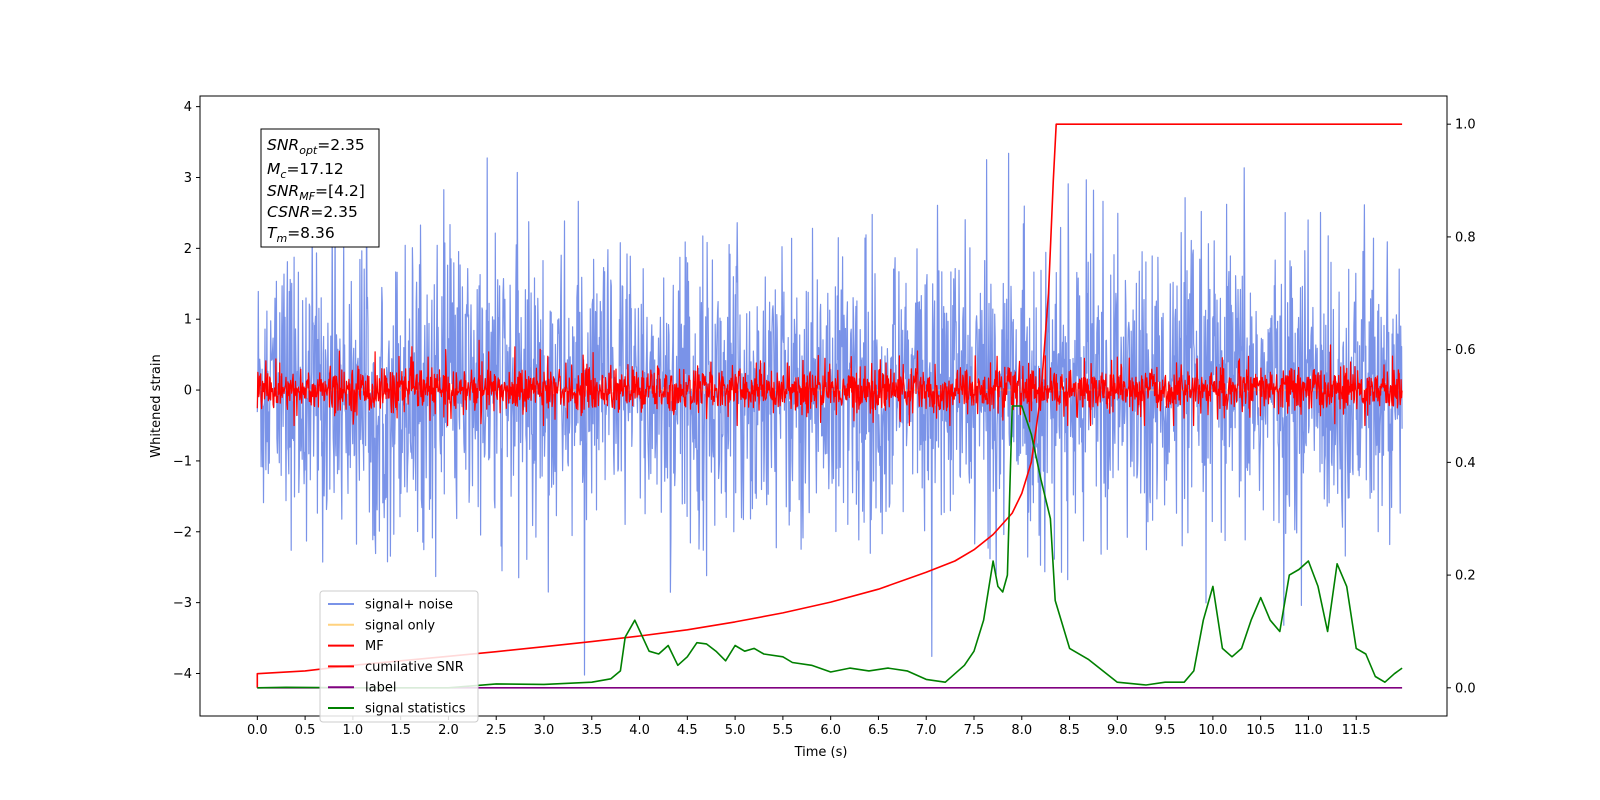  I want to click on x-tick-label: 4.0, so click(639, 730).